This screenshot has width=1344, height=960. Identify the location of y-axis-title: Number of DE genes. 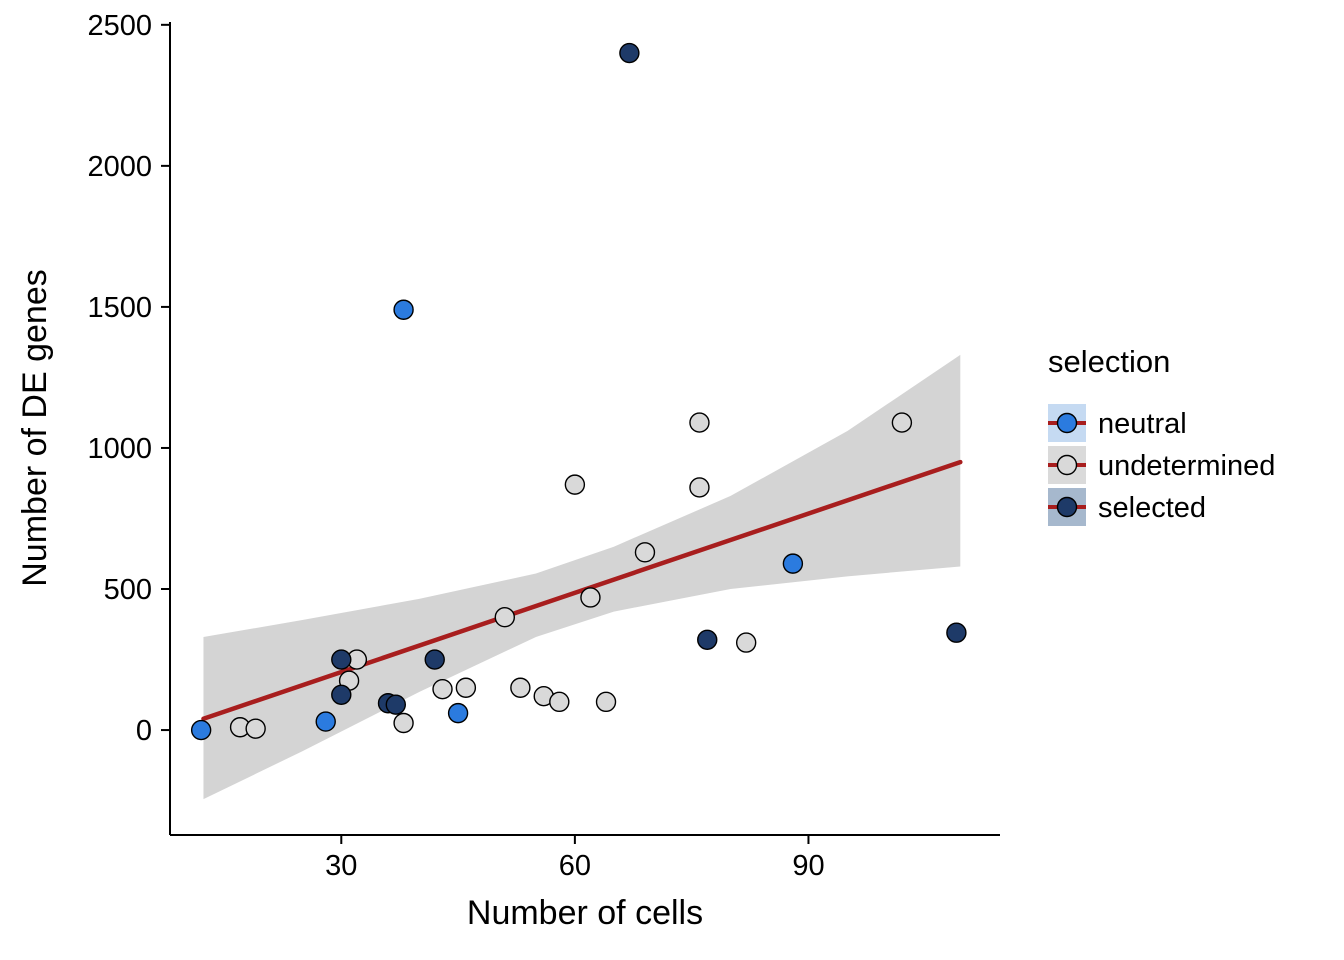
(35, 428).